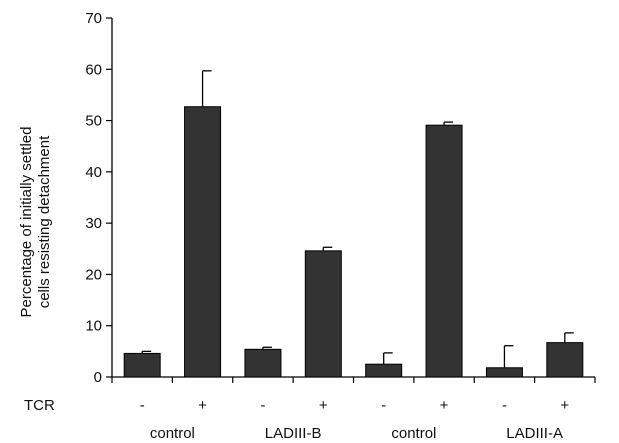  I want to click on y-tick-label: 70, so click(93, 18).